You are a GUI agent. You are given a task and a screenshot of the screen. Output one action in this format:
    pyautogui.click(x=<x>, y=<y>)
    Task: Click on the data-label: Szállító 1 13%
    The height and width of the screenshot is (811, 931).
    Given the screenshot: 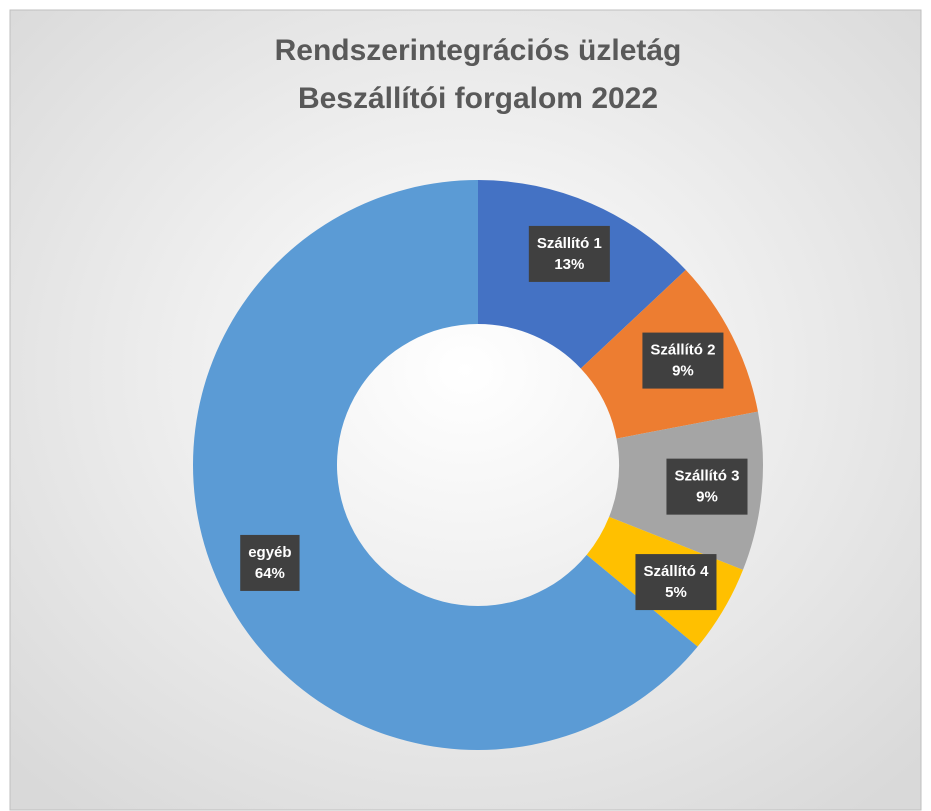 What is the action you would take?
    pyautogui.click(x=569, y=253)
    